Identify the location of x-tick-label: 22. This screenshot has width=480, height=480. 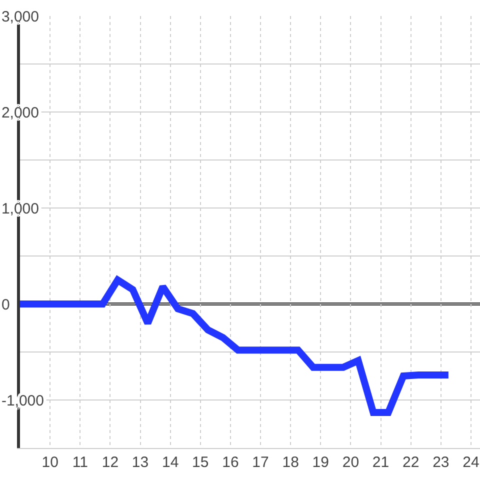
(411, 462).